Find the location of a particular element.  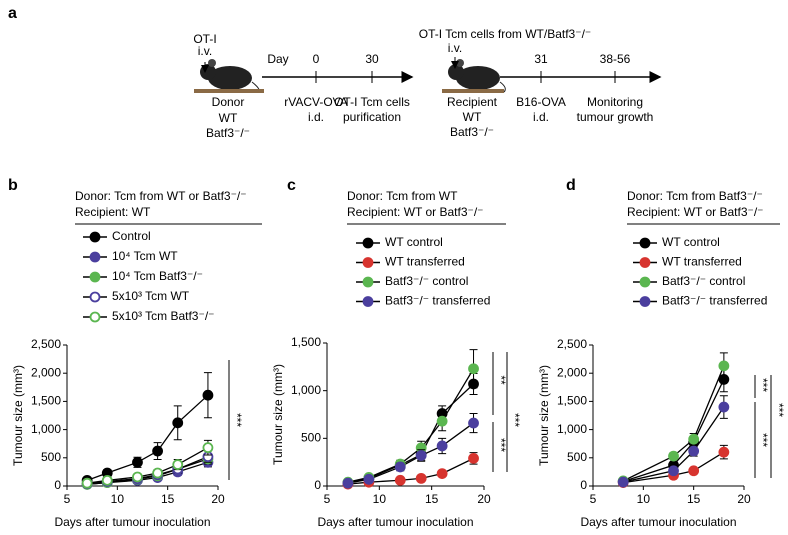

panel-label: d is located at coordinates (571, 185).